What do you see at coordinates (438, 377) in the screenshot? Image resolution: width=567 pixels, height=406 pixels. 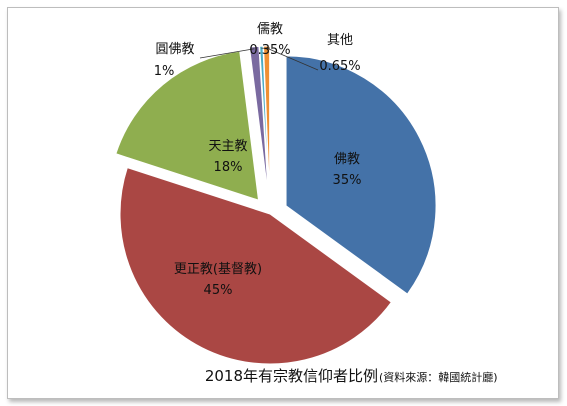 I see `chart-subtitle: (資料來源：韓國統計廳)` at bounding box center [438, 377].